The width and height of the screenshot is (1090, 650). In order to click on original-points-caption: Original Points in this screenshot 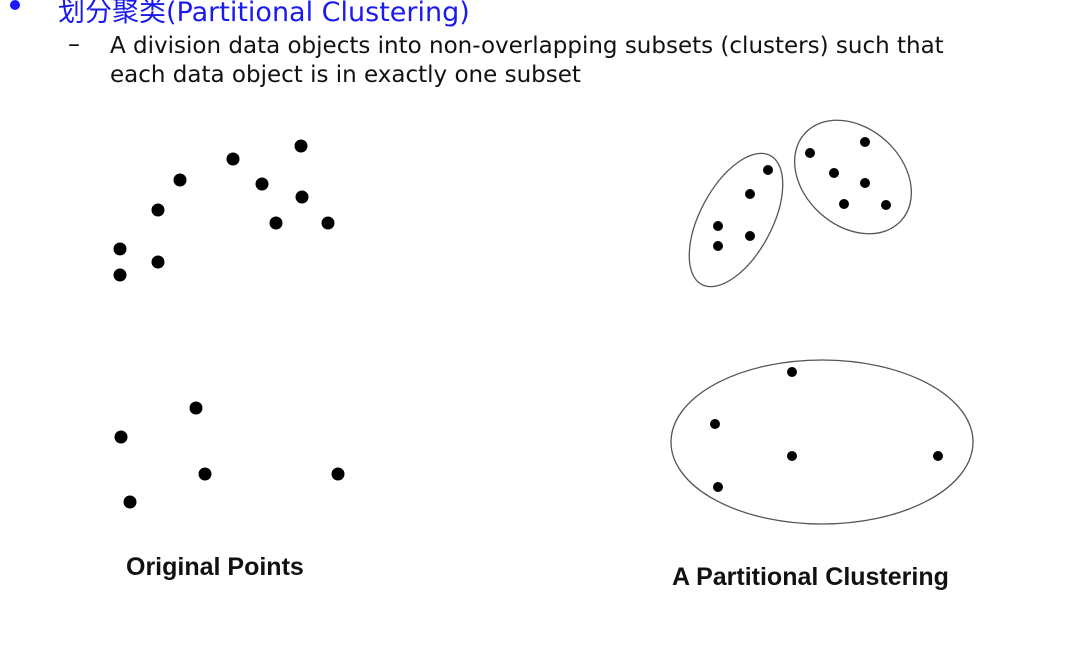, I will do `click(215, 567)`.